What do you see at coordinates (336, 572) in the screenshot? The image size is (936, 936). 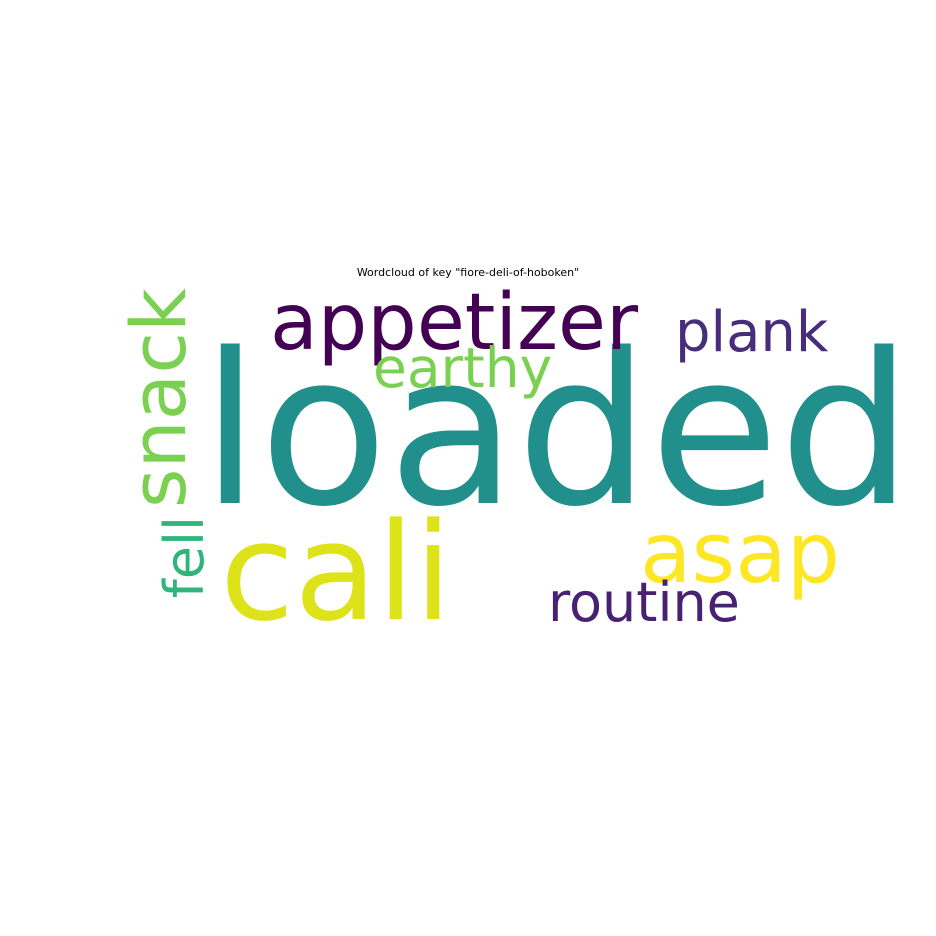 I see `cloud-word-cali: cali` at bounding box center [336, 572].